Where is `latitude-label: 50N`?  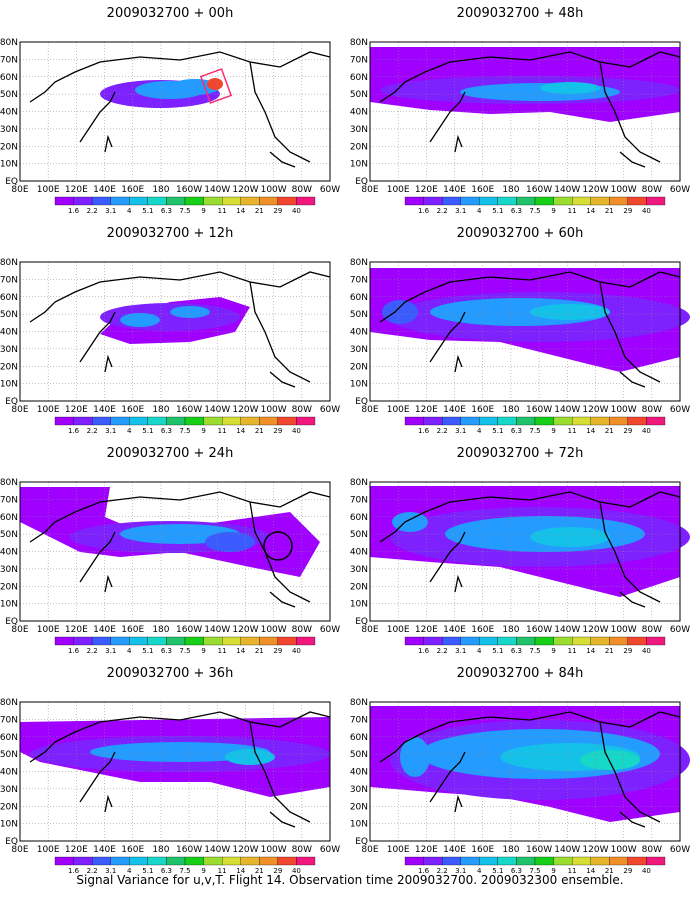 latitude-label: 50N is located at coordinates (359, 95).